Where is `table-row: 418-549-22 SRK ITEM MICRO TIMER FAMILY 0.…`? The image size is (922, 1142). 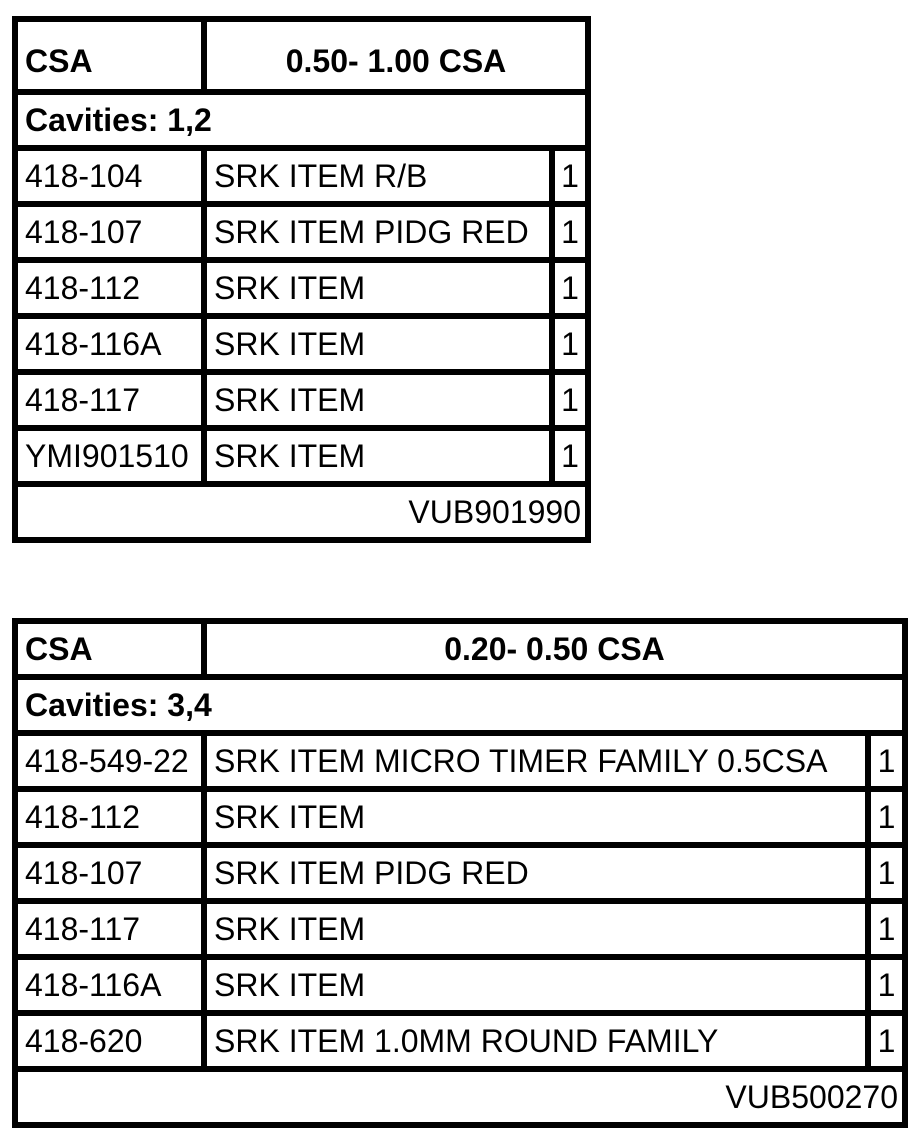 table-row: 418-549-22 SRK ITEM MICRO TIMER FAMILY 0.… is located at coordinates (460, 761).